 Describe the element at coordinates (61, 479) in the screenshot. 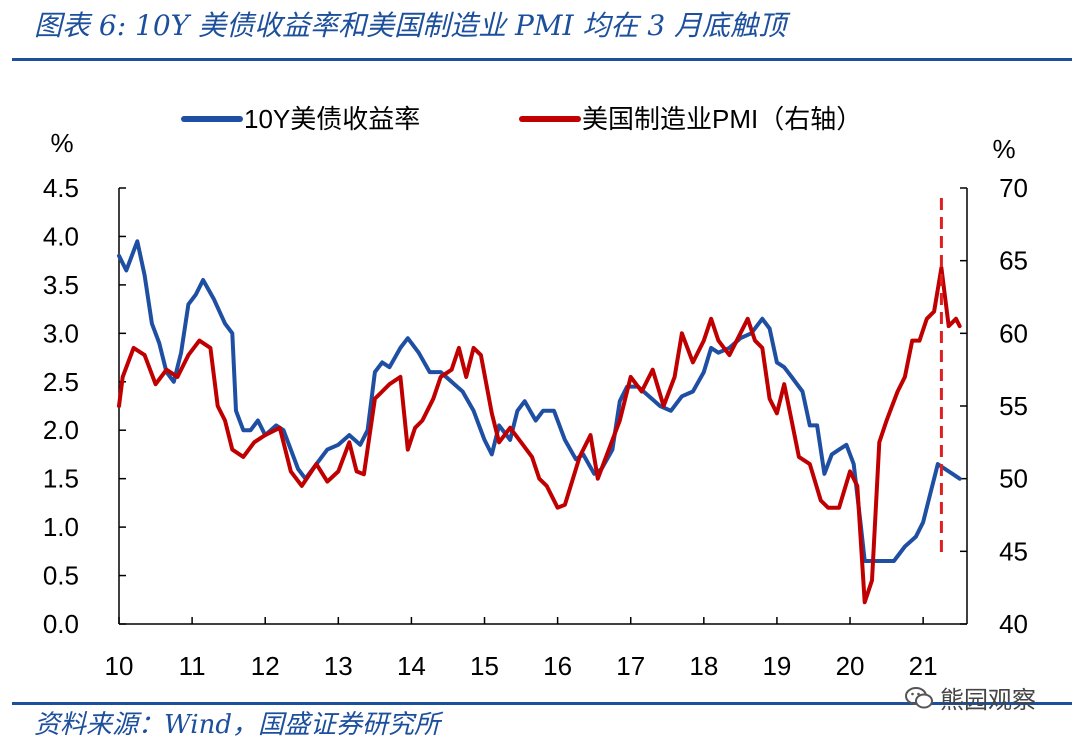

I see `left-tick-label: 1.5` at that location.